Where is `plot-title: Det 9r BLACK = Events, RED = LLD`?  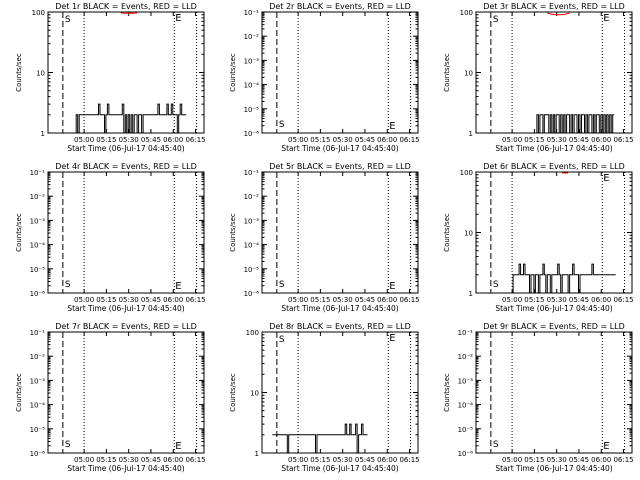 plot-title: Det 9r BLACK = Events, RED = LLD is located at coordinates (554, 326).